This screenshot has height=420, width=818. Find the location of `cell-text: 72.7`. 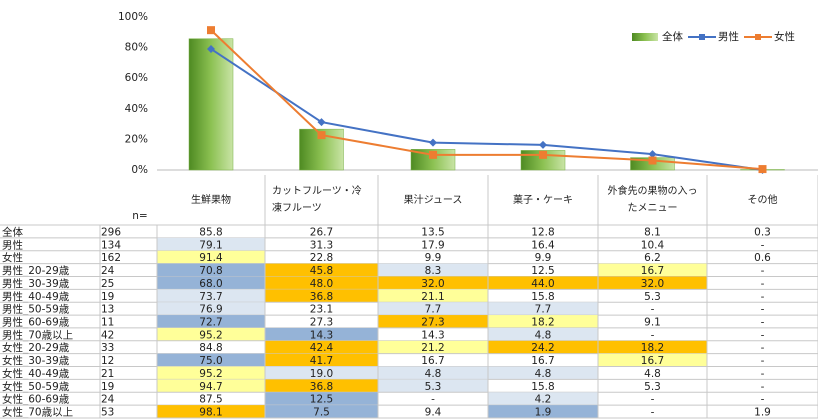

cell-text: 72.7 is located at coordinates (210, 323).